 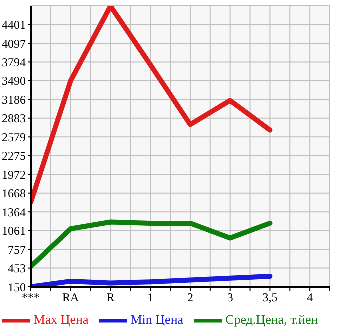 I want to click on x-tick-label: 3, so click(x=230, y=297).